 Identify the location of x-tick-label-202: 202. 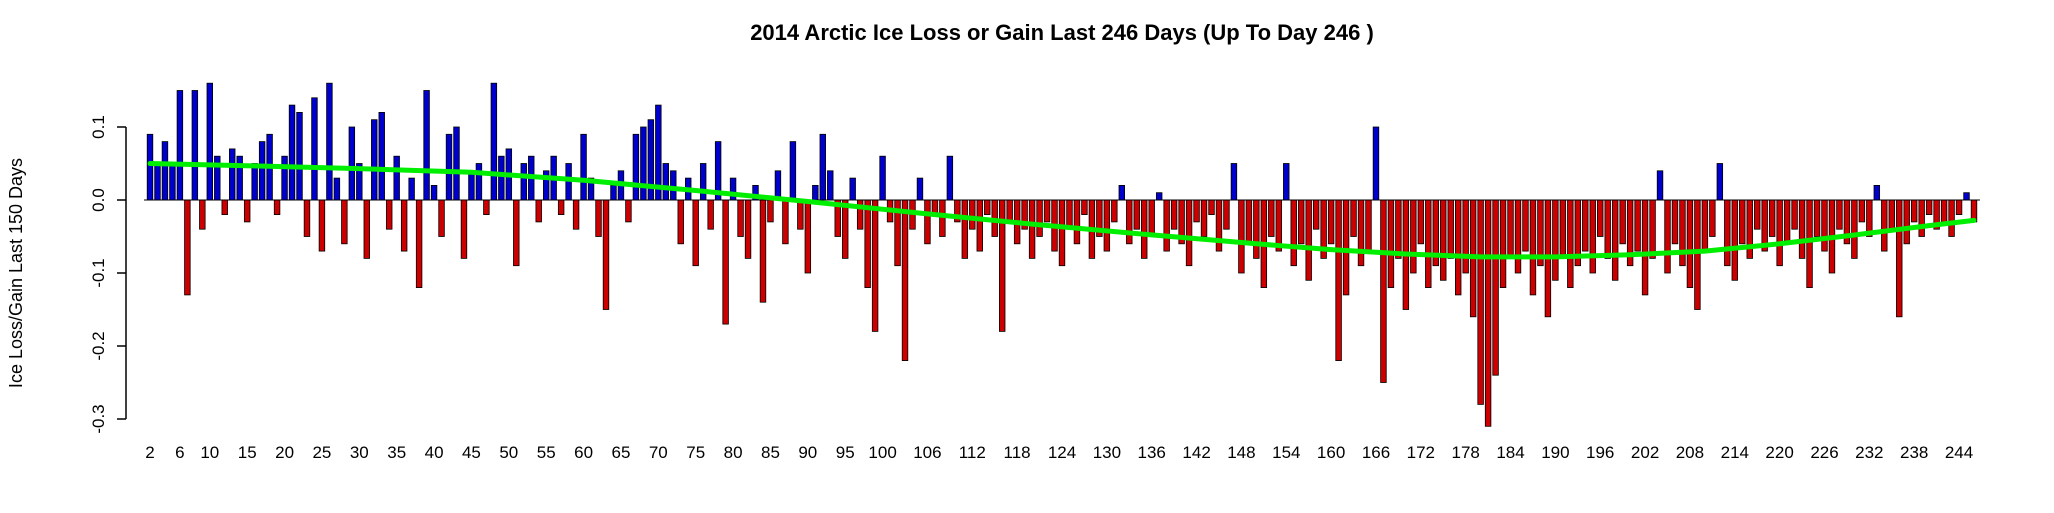
(1645, 452).